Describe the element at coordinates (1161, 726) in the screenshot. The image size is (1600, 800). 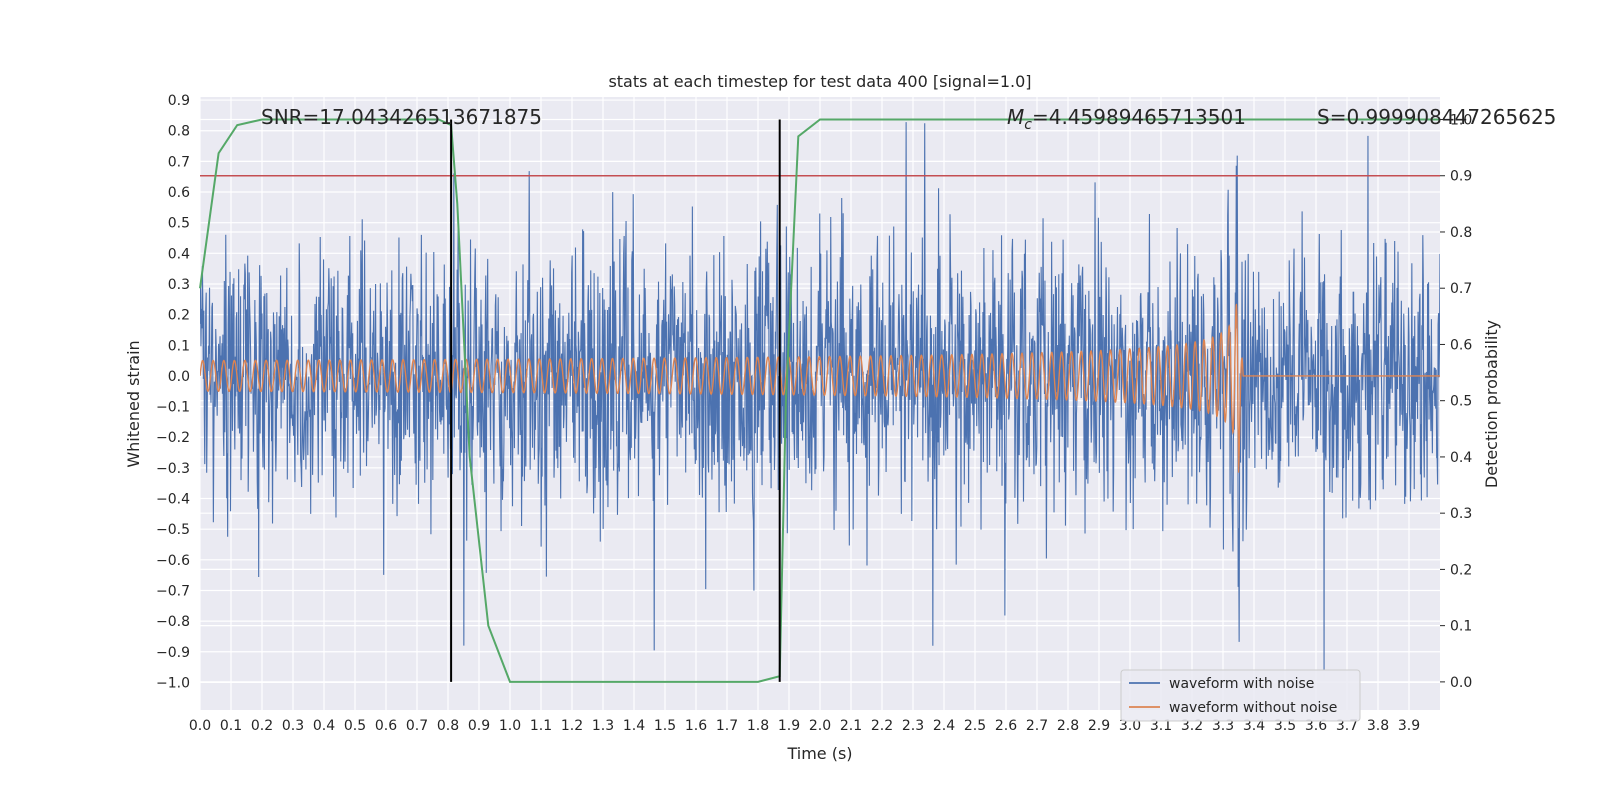
I see `x-tick-label: 3.1` at that location.